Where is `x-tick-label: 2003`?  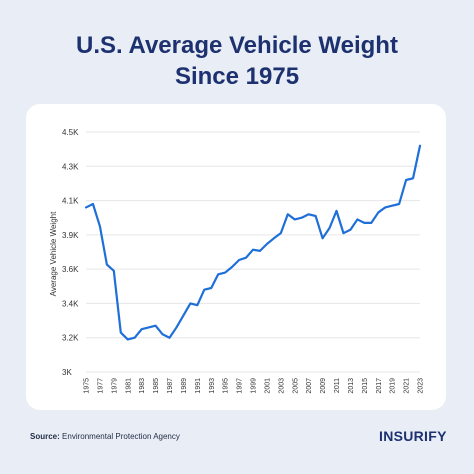
x-tick-label: 2003 is located at coordinates (281, 386).